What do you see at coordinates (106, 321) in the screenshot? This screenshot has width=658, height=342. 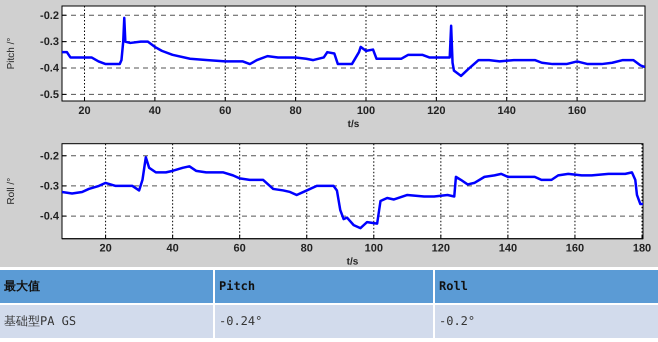 I see `text: 基础型PA GS` at bounding box center [106, 321].